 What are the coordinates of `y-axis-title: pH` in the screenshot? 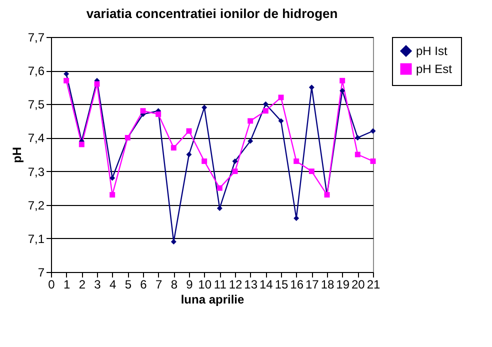 It's located at (17, 155).